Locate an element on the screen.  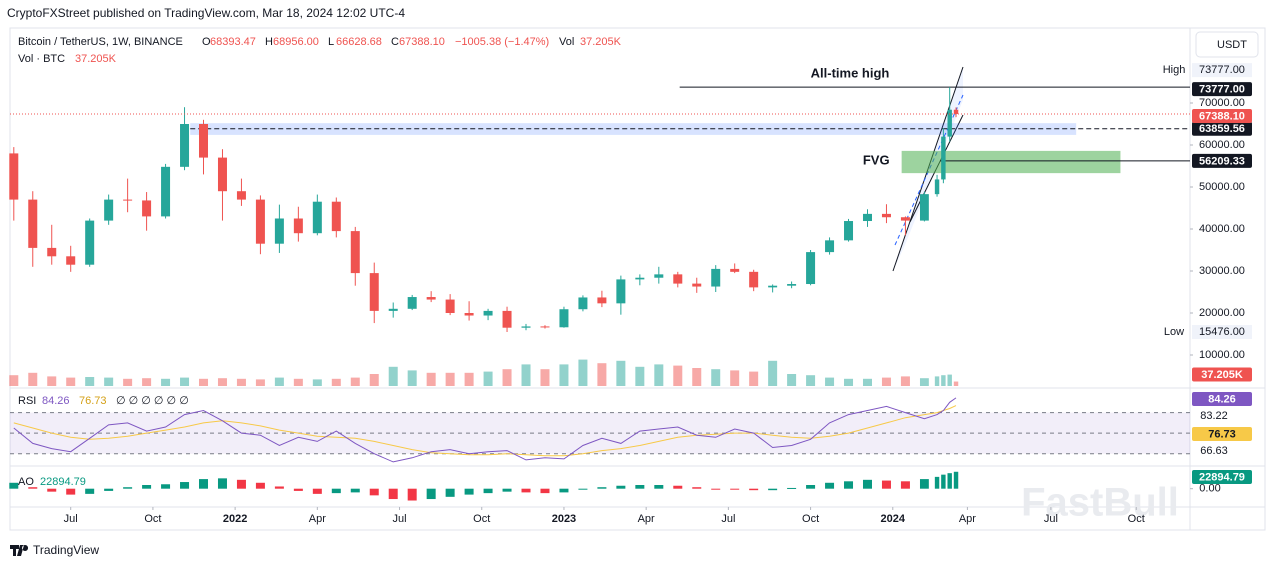
ao-badge: 22894.79 is located at coordinates (1222, 477).